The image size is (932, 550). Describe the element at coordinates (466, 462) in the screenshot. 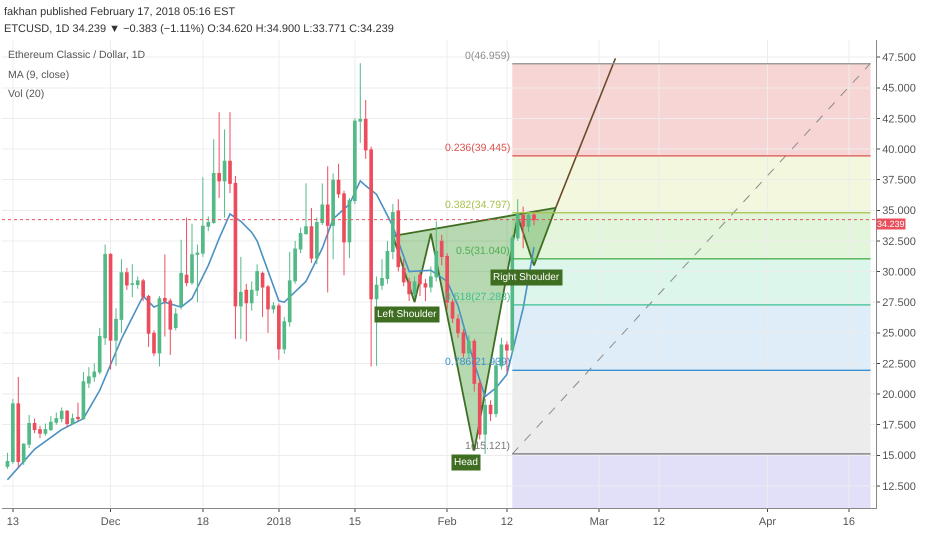

I see `annotation: Head` at that location.